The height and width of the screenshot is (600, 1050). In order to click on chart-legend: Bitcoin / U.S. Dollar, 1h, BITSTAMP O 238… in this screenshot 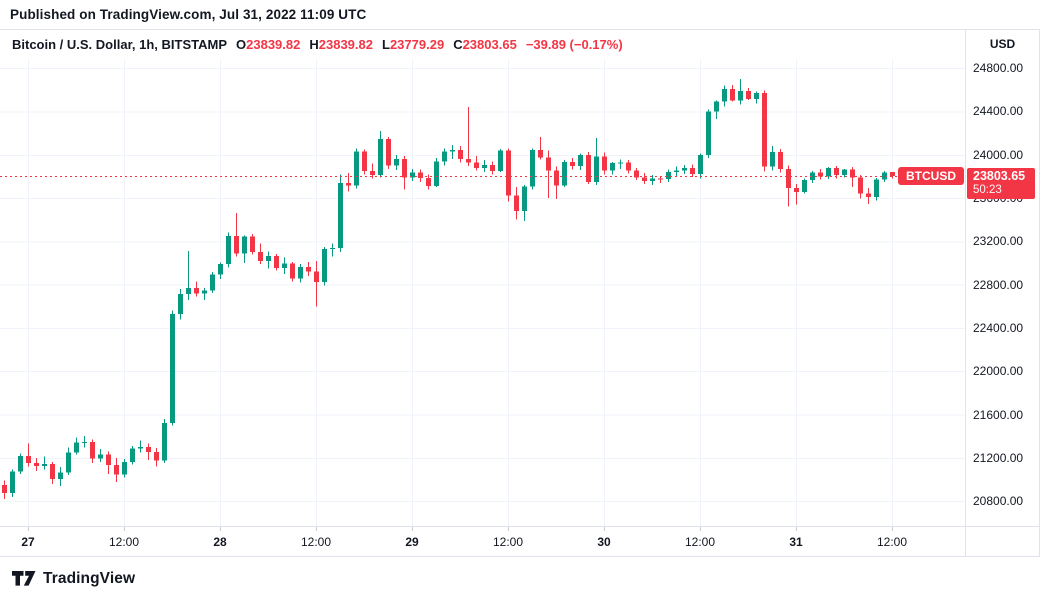, I will do `click(482, 44)`.